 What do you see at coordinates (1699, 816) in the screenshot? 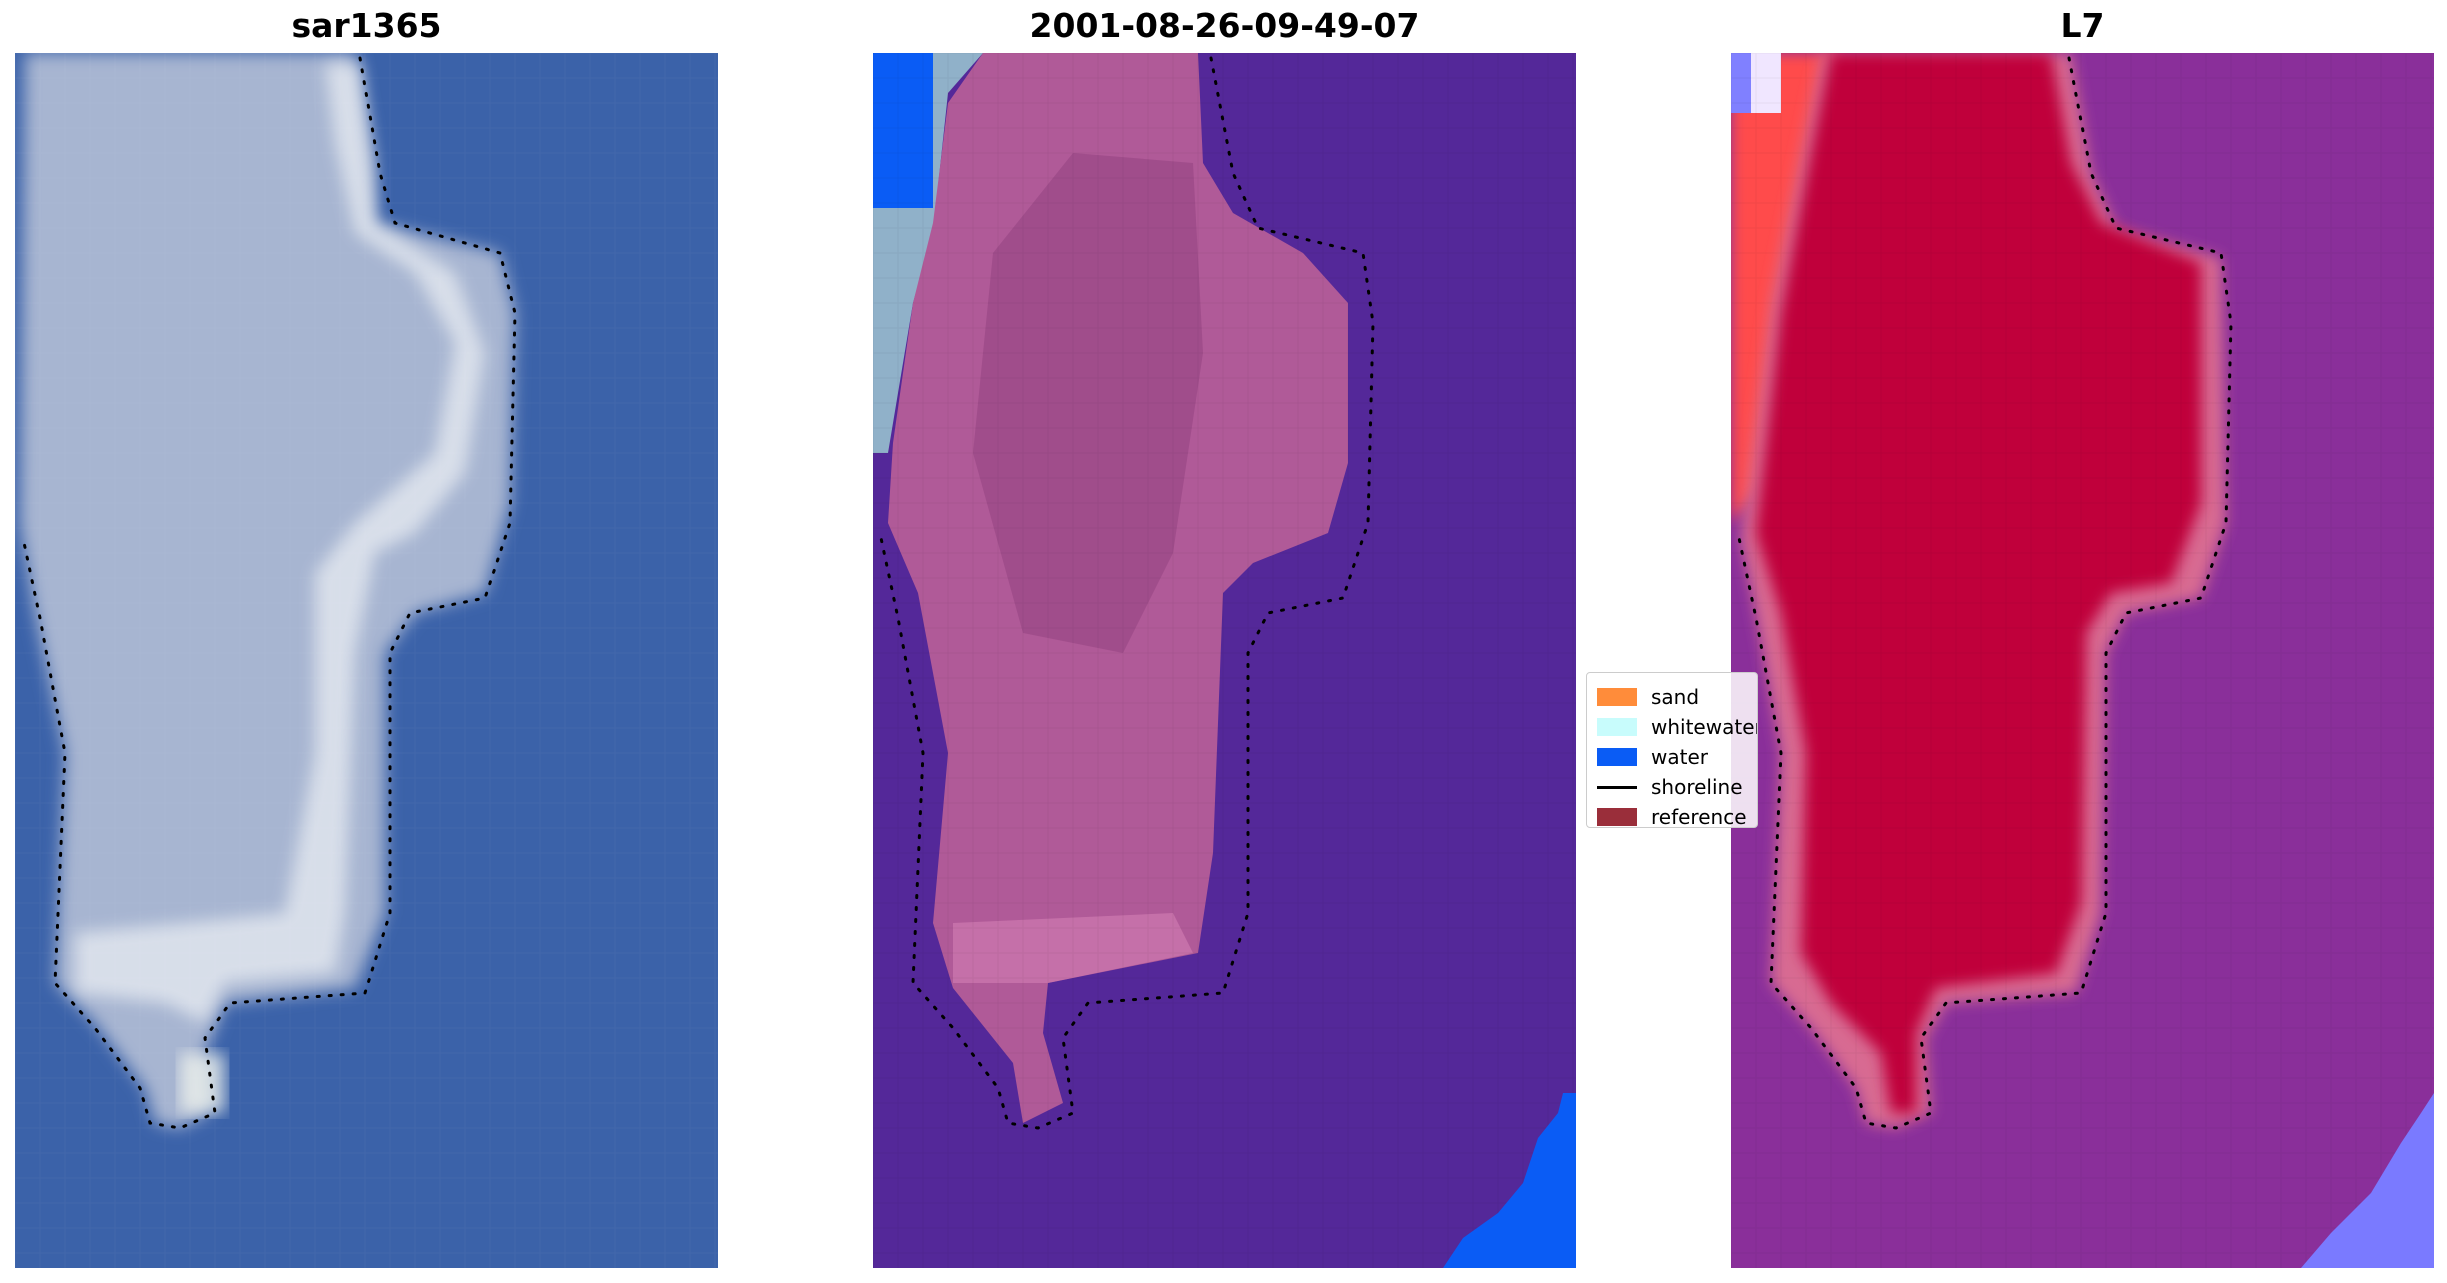
I see `legend-label: reference` at bounding box center [1699, 816].